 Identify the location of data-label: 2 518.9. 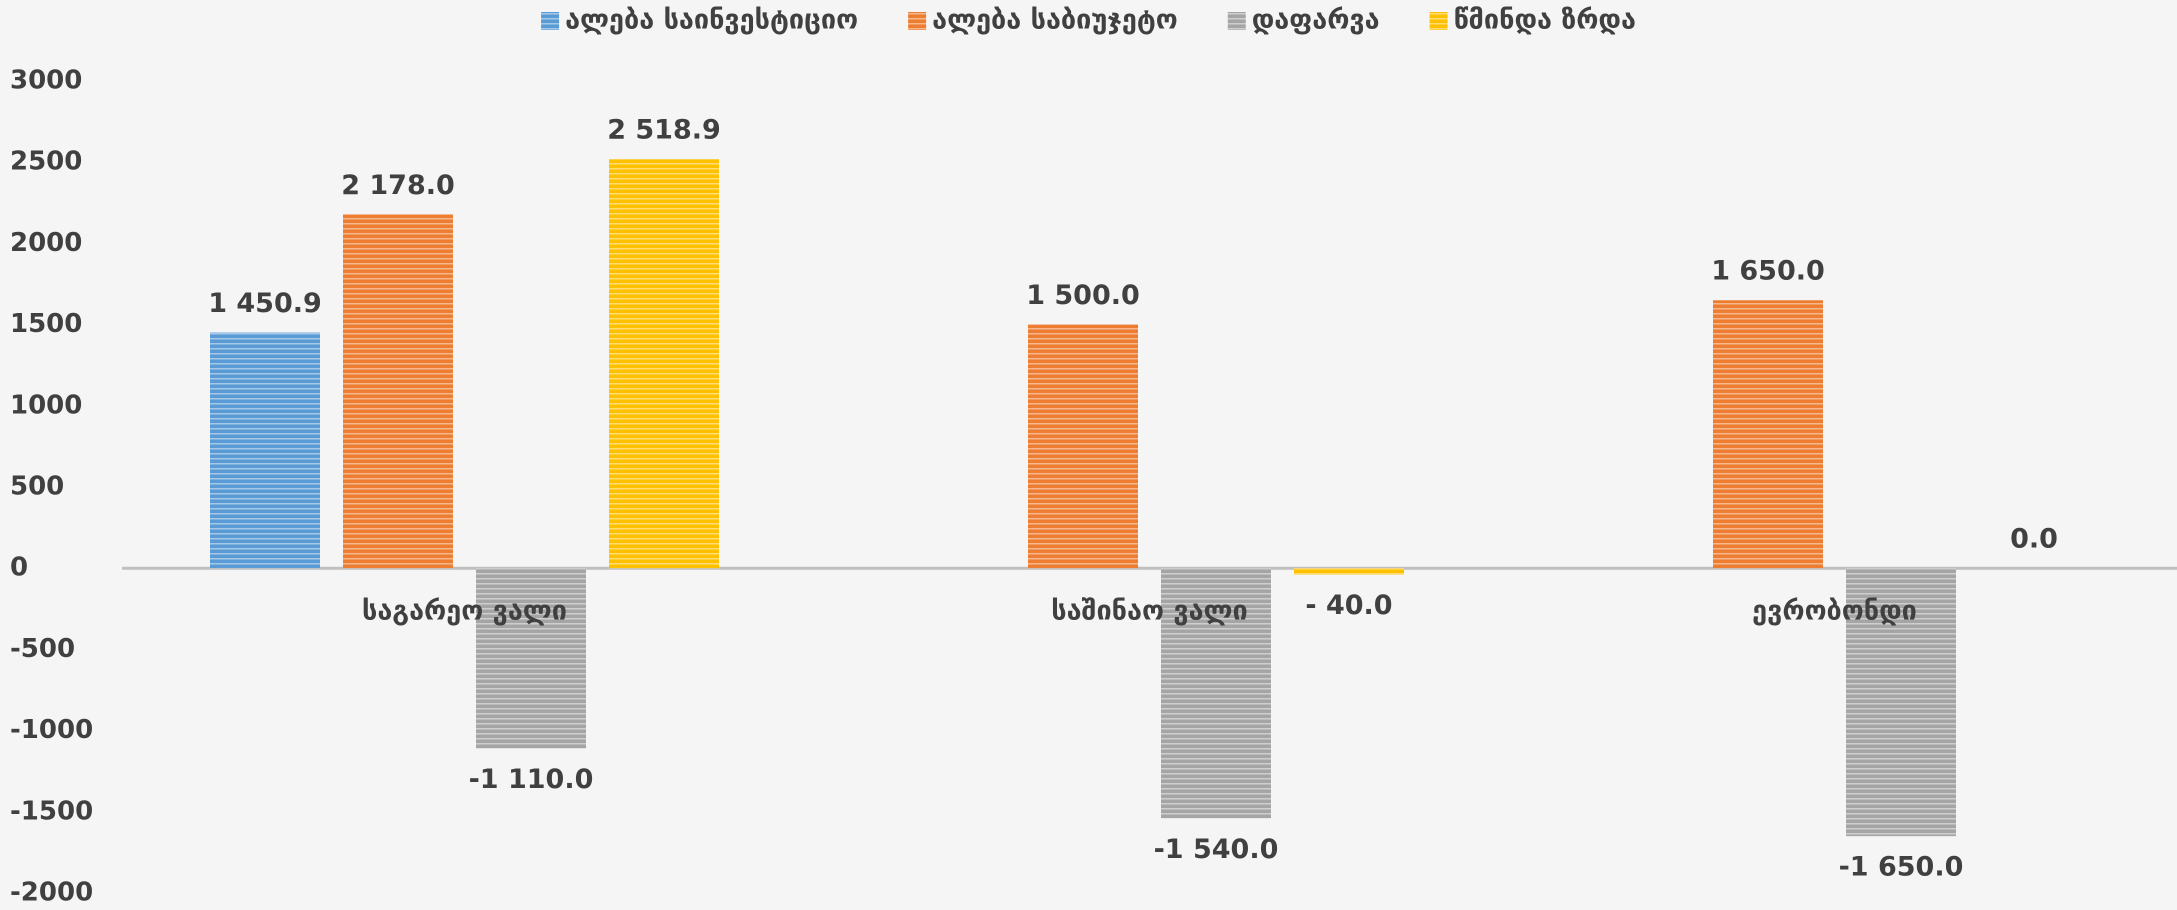
(664, 130).